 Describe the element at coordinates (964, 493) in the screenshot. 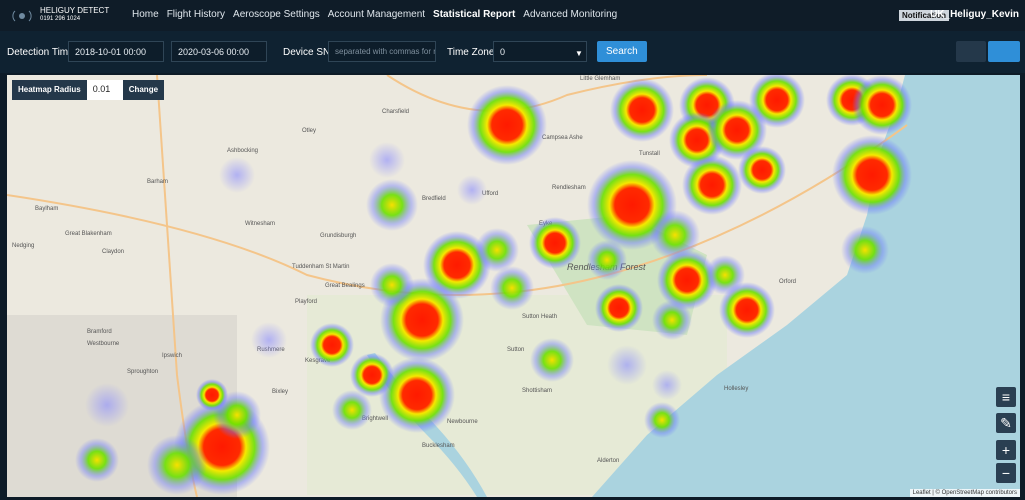

I see `attribution: Leaflet | © OpenStreetMap contributors` at that location.